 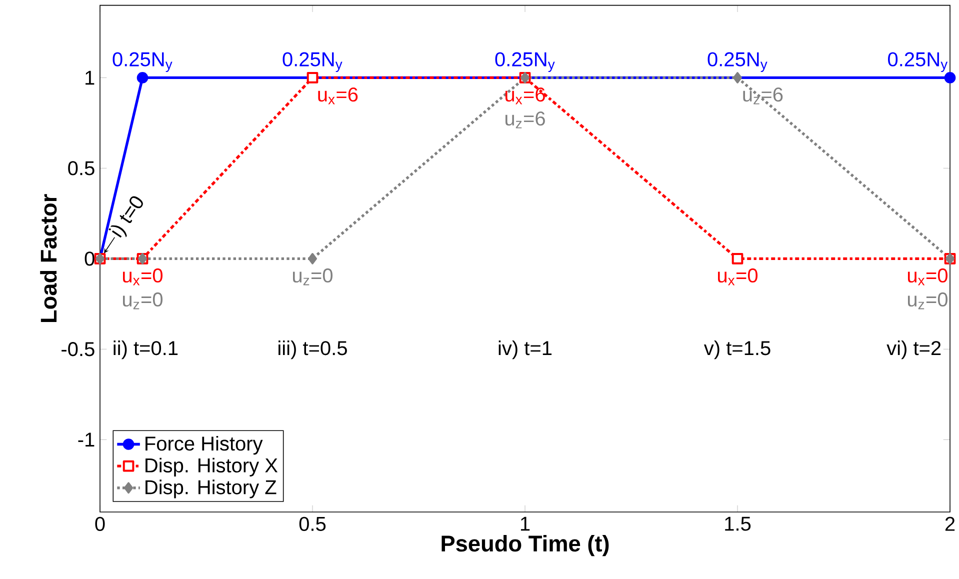 What do you see at coordinates (125, 217) in the screenshot?
I see `annotation: i) t=0` at bounding box center [125, 217].